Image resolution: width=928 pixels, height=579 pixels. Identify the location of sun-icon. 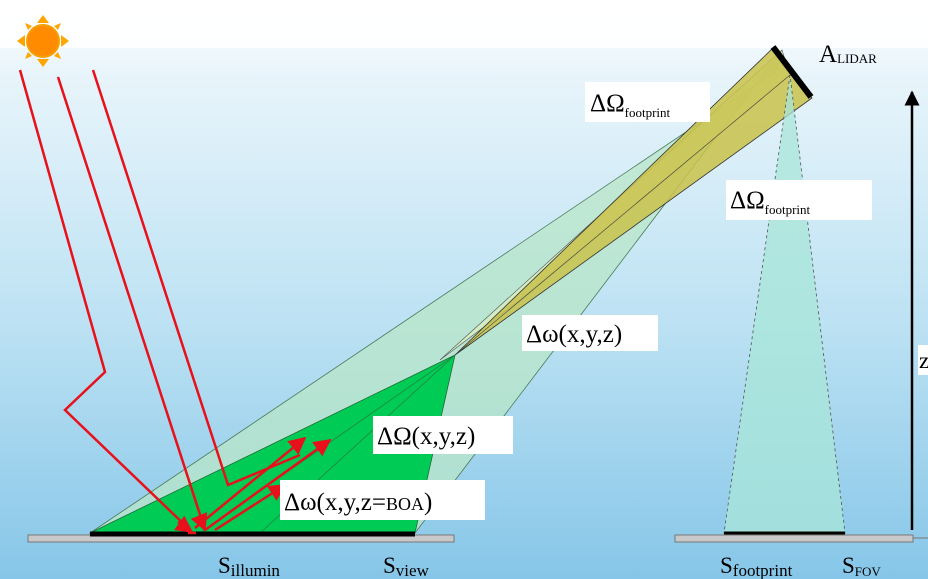
(43, 41).